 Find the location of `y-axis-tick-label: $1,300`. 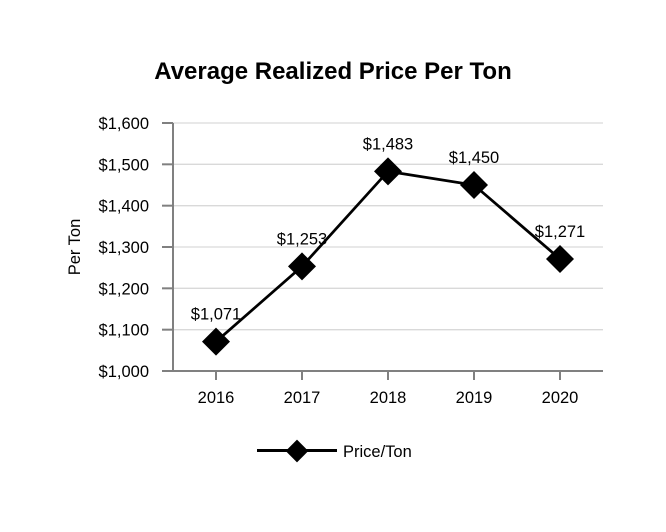

y-axis-tick-label: $1,300 is located at coordinates (124, 248).